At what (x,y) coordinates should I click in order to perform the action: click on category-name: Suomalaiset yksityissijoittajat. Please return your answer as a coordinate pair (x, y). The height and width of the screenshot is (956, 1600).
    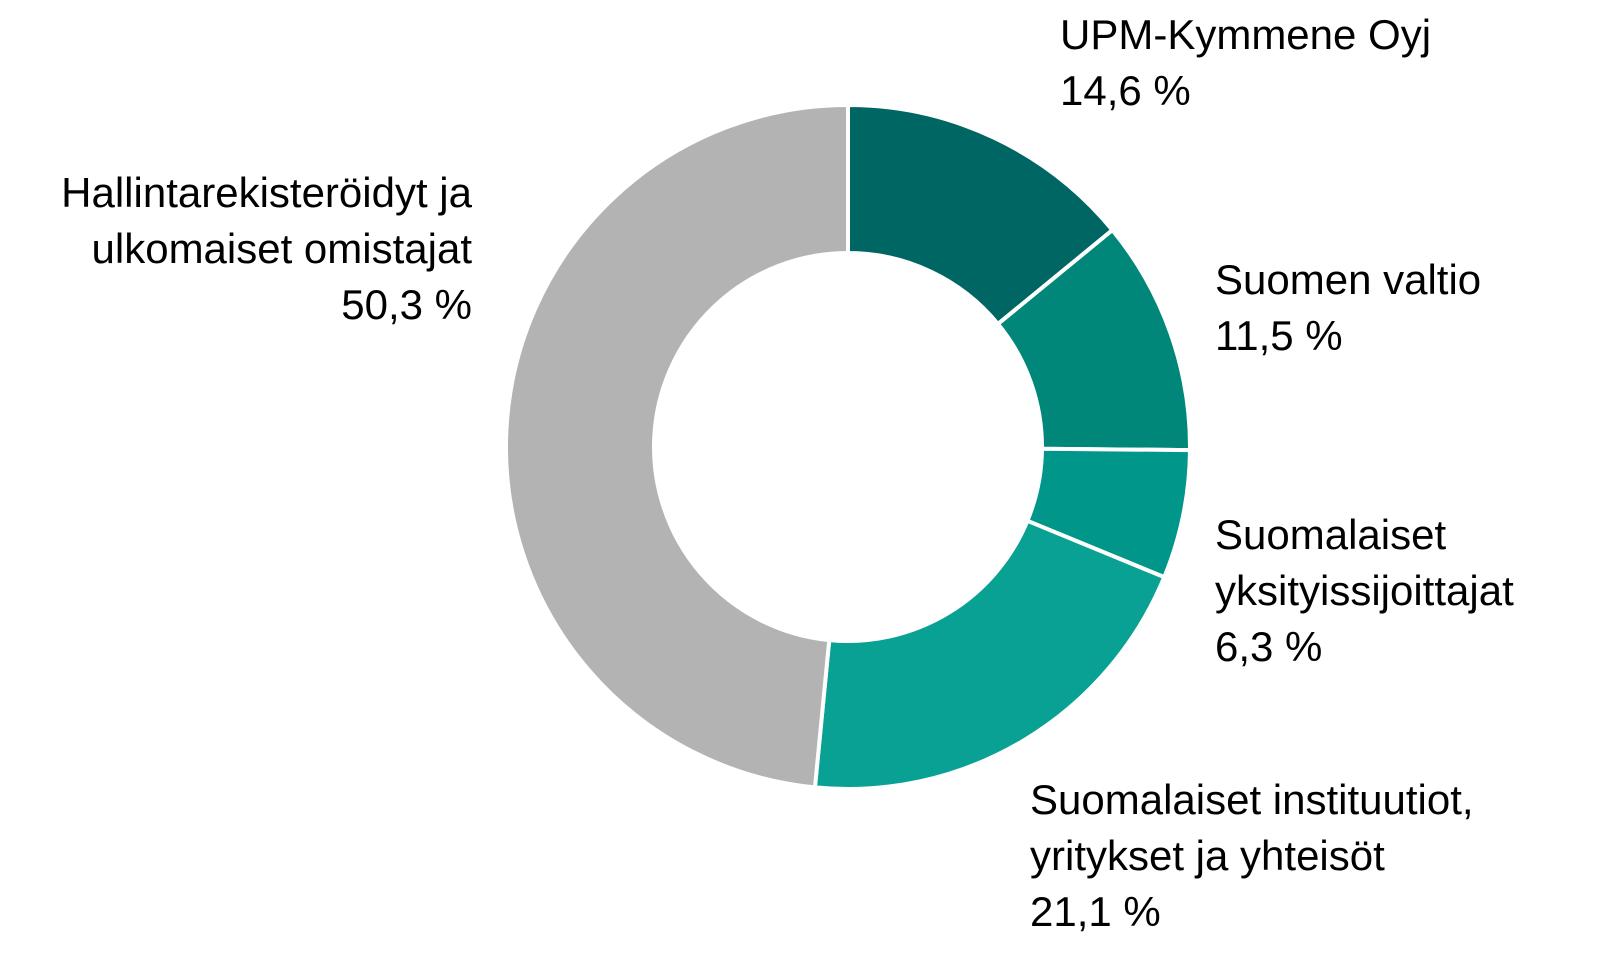
    Looking at the image, I should click on (1364, 562).